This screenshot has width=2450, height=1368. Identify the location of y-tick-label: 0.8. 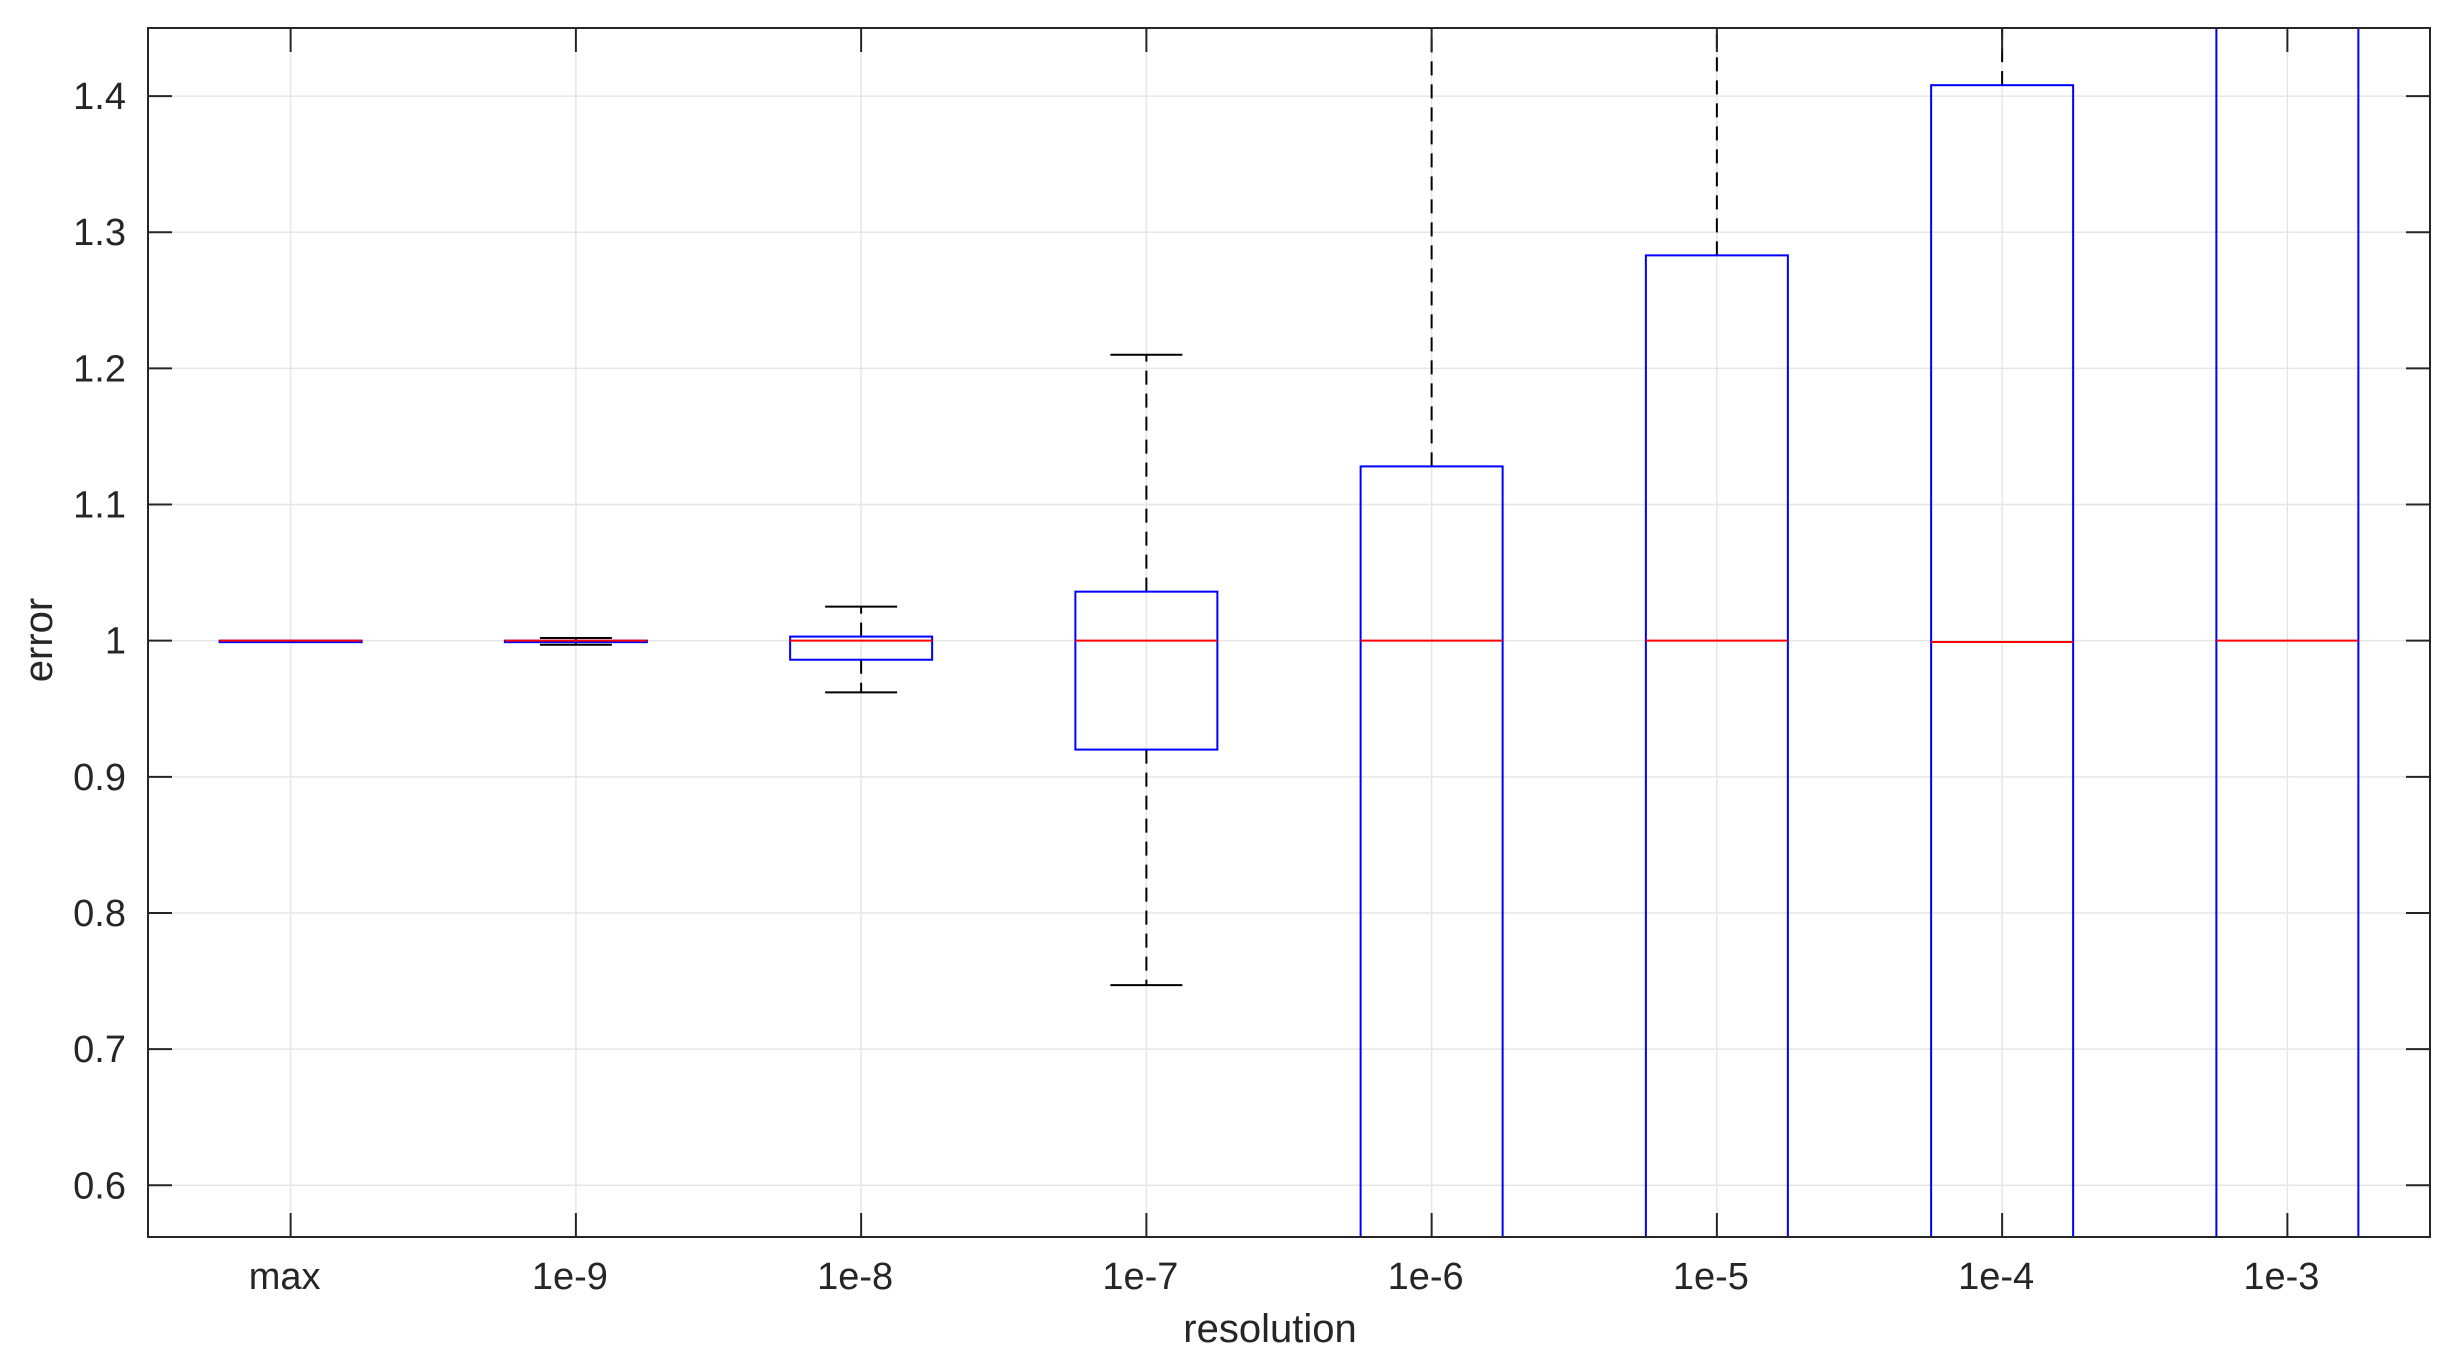
(99, 914).